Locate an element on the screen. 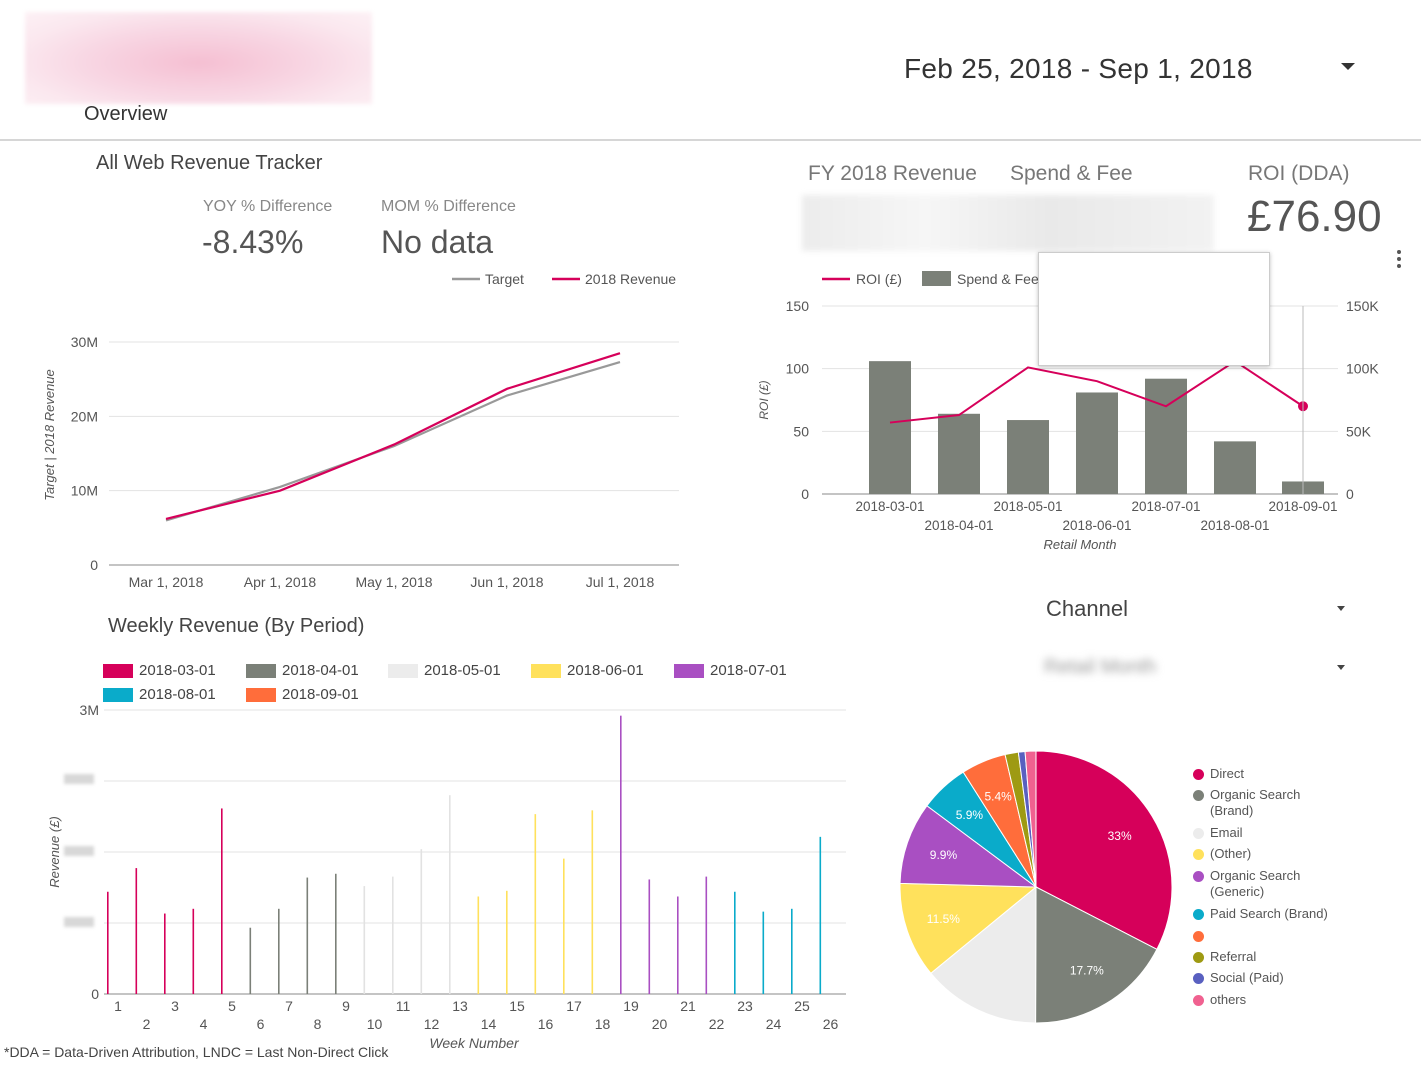 The height and width of the screenshot is (1069, 1421). channel-filter: Channel is located at coordinates (1087, 608).